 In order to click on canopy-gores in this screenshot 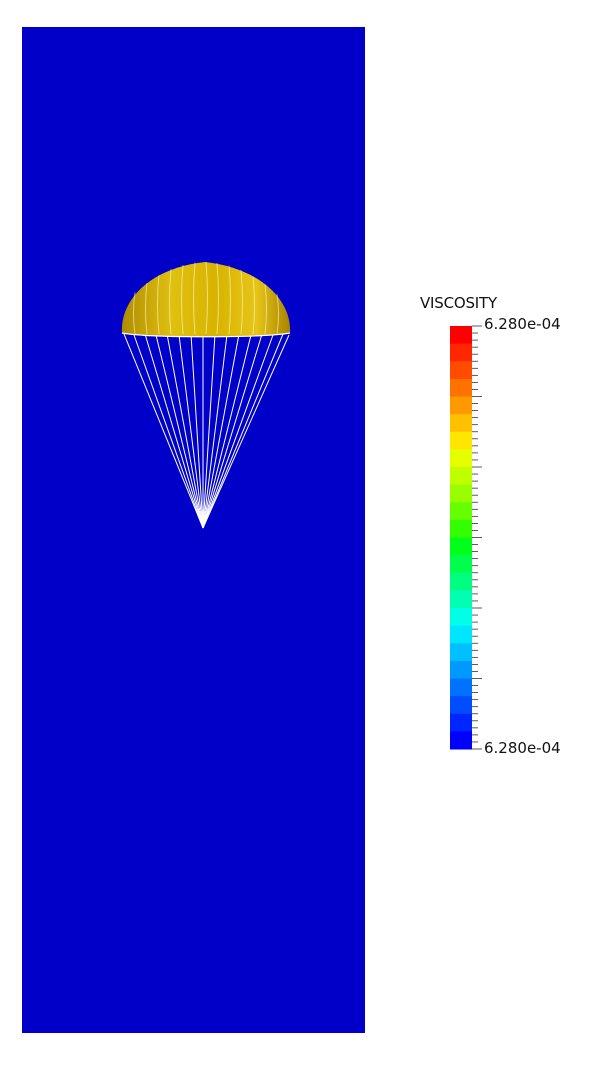, I will do `click(206, 298)`.